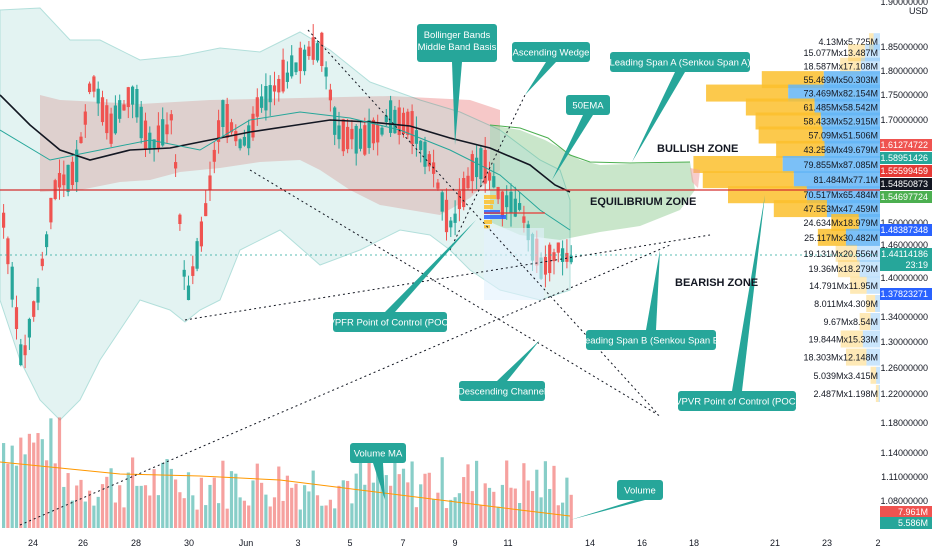 The height and width of the screenshot is (550, 932). I want to click on callout-text-ema: 50EMA, so click(588, 106).